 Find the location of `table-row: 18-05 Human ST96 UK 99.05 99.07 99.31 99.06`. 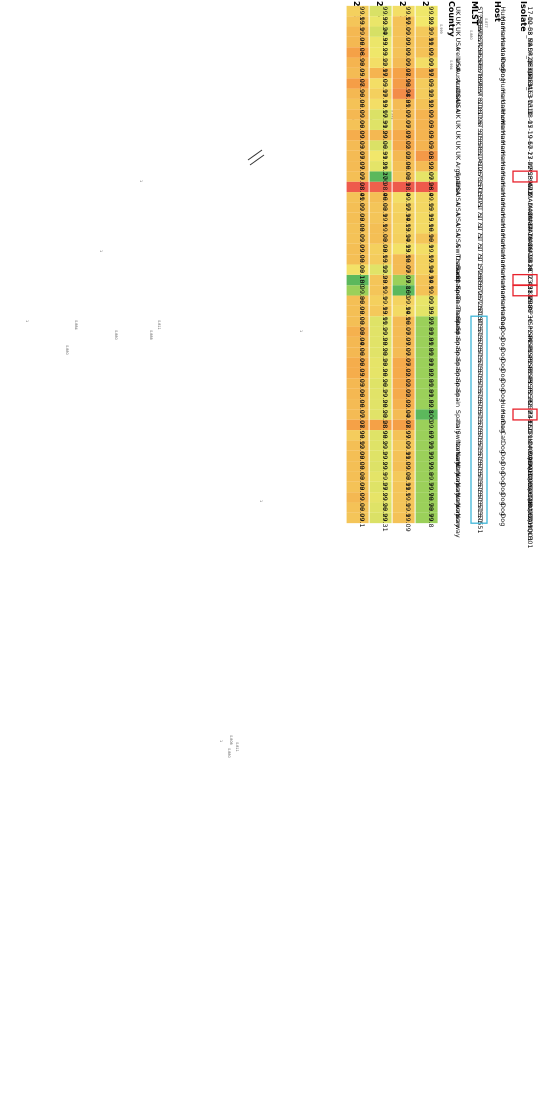

table-row: 18-05 Human ST96 UK 99.05 99.07 99.31 99.06 is located at coordinates (440, 121).